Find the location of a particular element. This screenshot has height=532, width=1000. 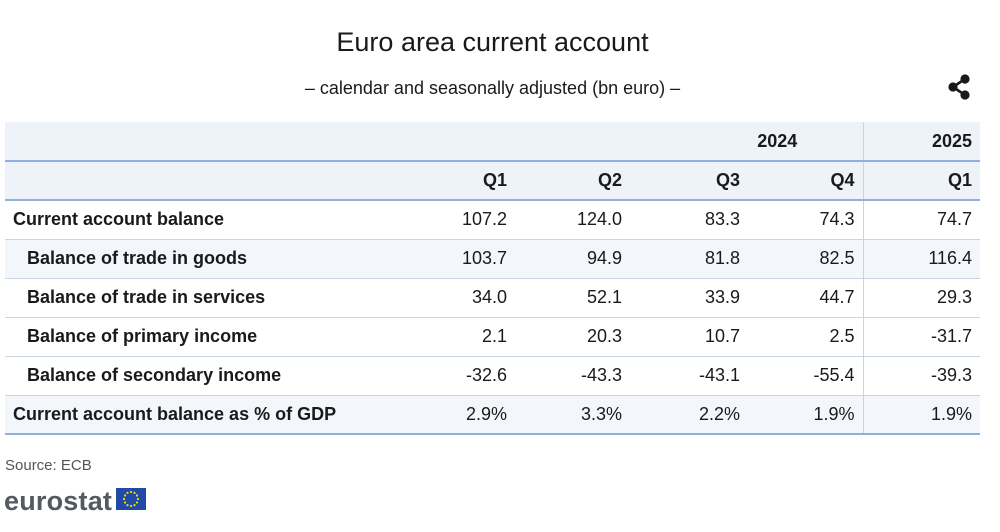

table-cell: 124.0 is located at coordinates (572, 220).